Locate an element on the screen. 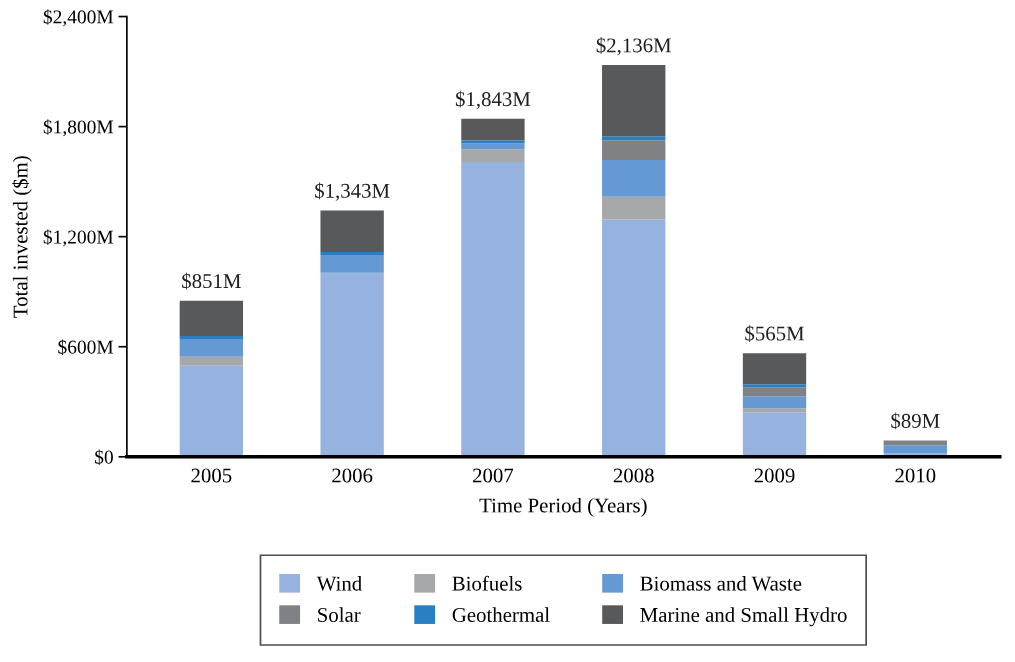 This screenshot has width=1015, height=662. x-tick-label: 2005 is located at coordinates (211, 475).